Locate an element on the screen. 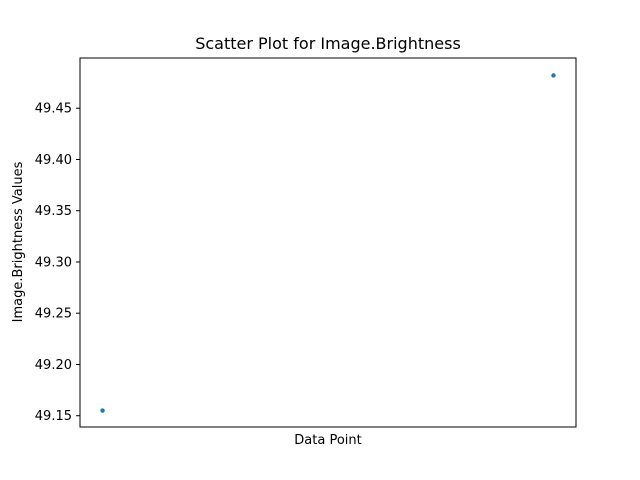 The image size is (640, 480). y-tick-label: 49.15 is located at coordinates (53, 416).